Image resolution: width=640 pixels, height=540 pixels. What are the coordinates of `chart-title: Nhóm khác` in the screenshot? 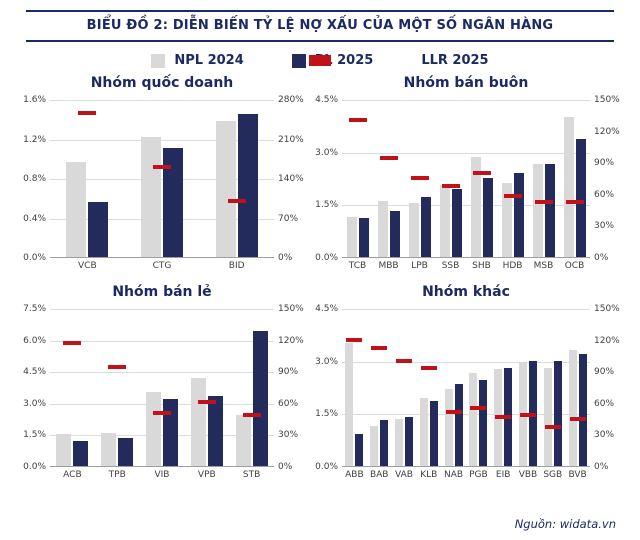 It's located at (466, 292).